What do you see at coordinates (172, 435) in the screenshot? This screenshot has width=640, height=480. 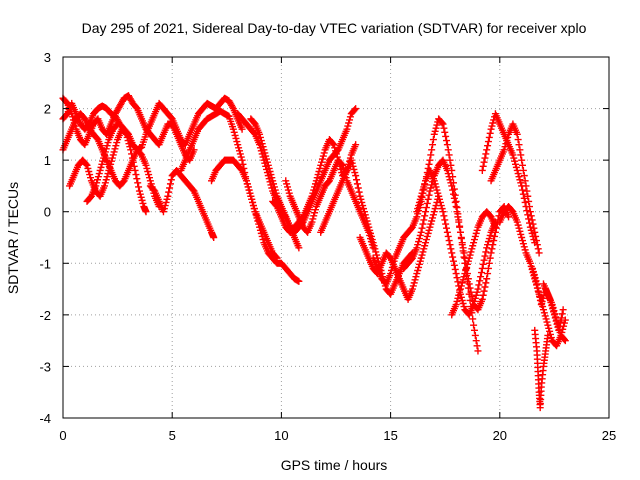 I see `x-tick-label: 5` at bounding box center [172, 435].